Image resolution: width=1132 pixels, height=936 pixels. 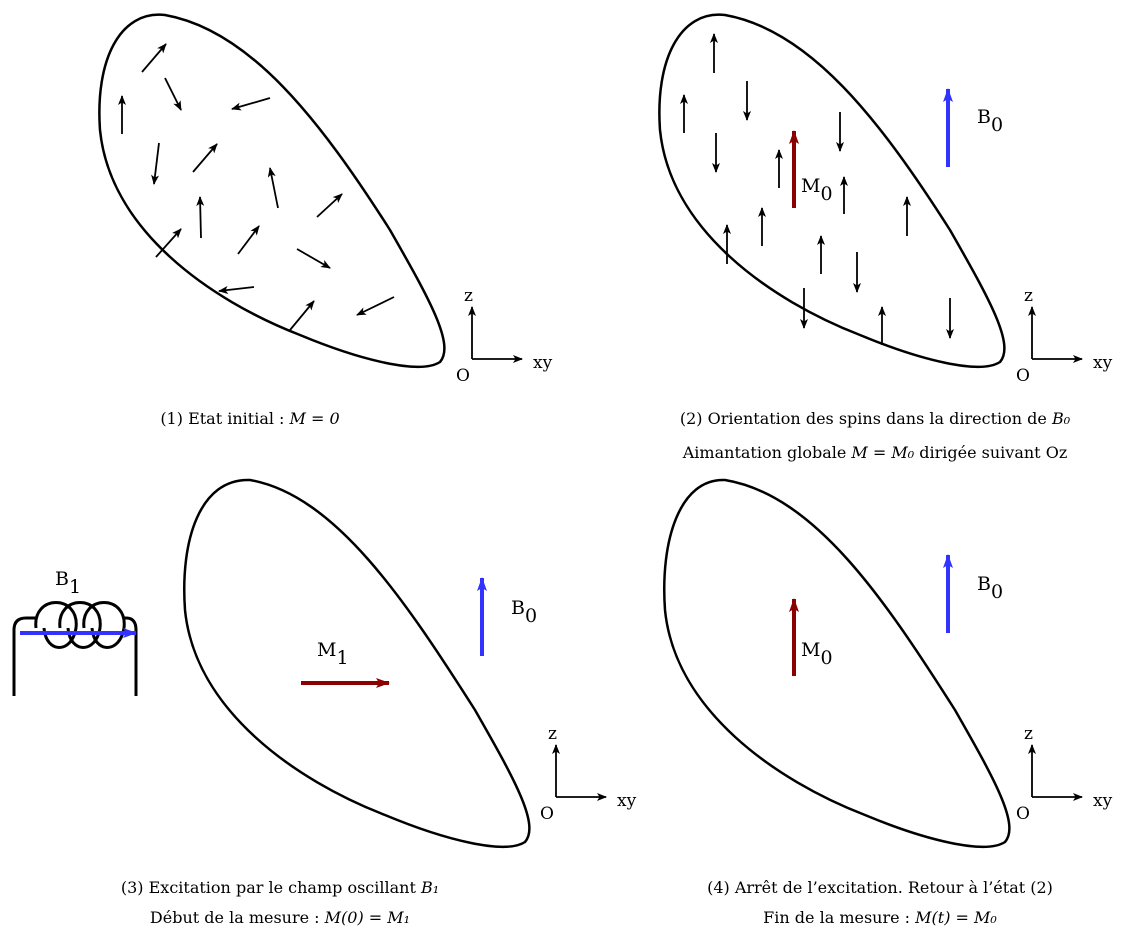 What do you see at coordinates (333, 654) in the screenshot?
I see `m1-label: M1` at bounding box center [333, 654].